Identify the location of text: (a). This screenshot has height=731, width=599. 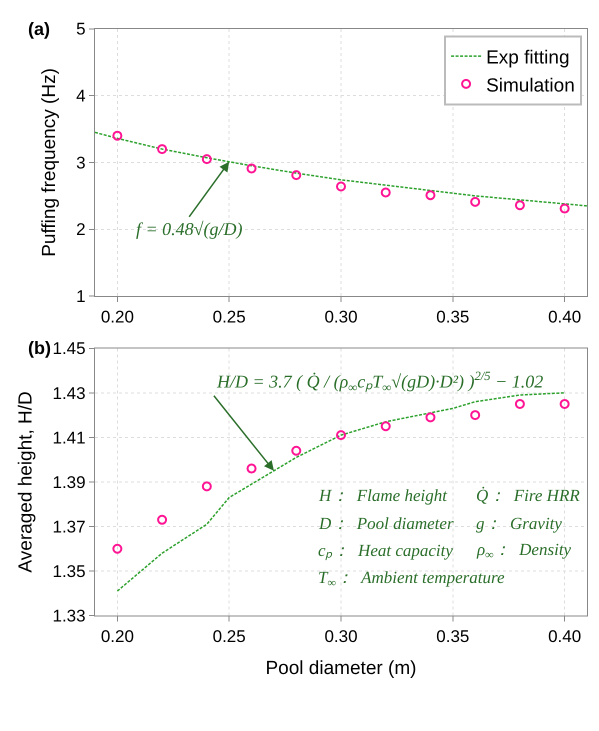
(39, 29).